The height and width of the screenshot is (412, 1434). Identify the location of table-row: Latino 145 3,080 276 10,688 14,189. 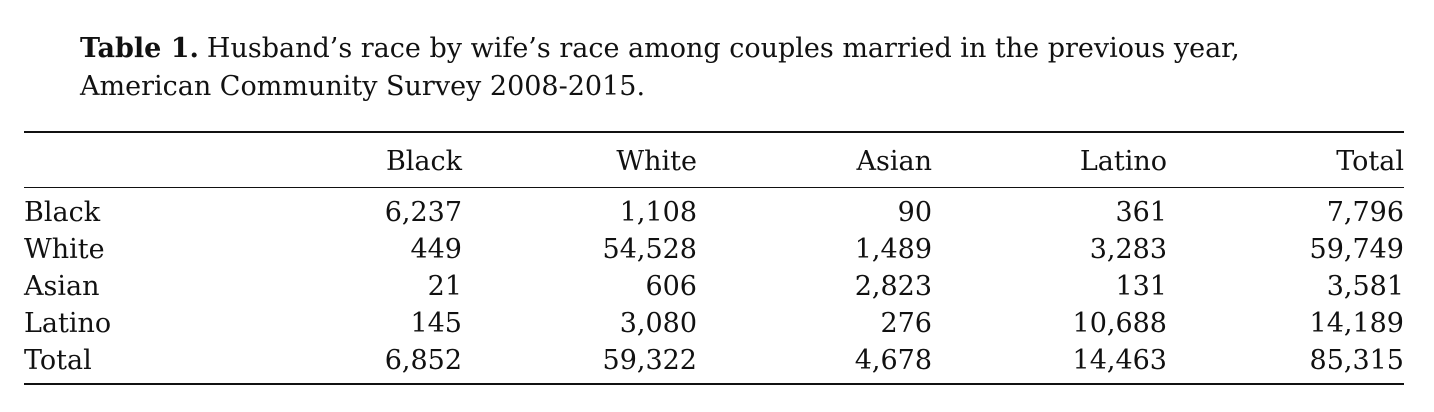
(714, 323).